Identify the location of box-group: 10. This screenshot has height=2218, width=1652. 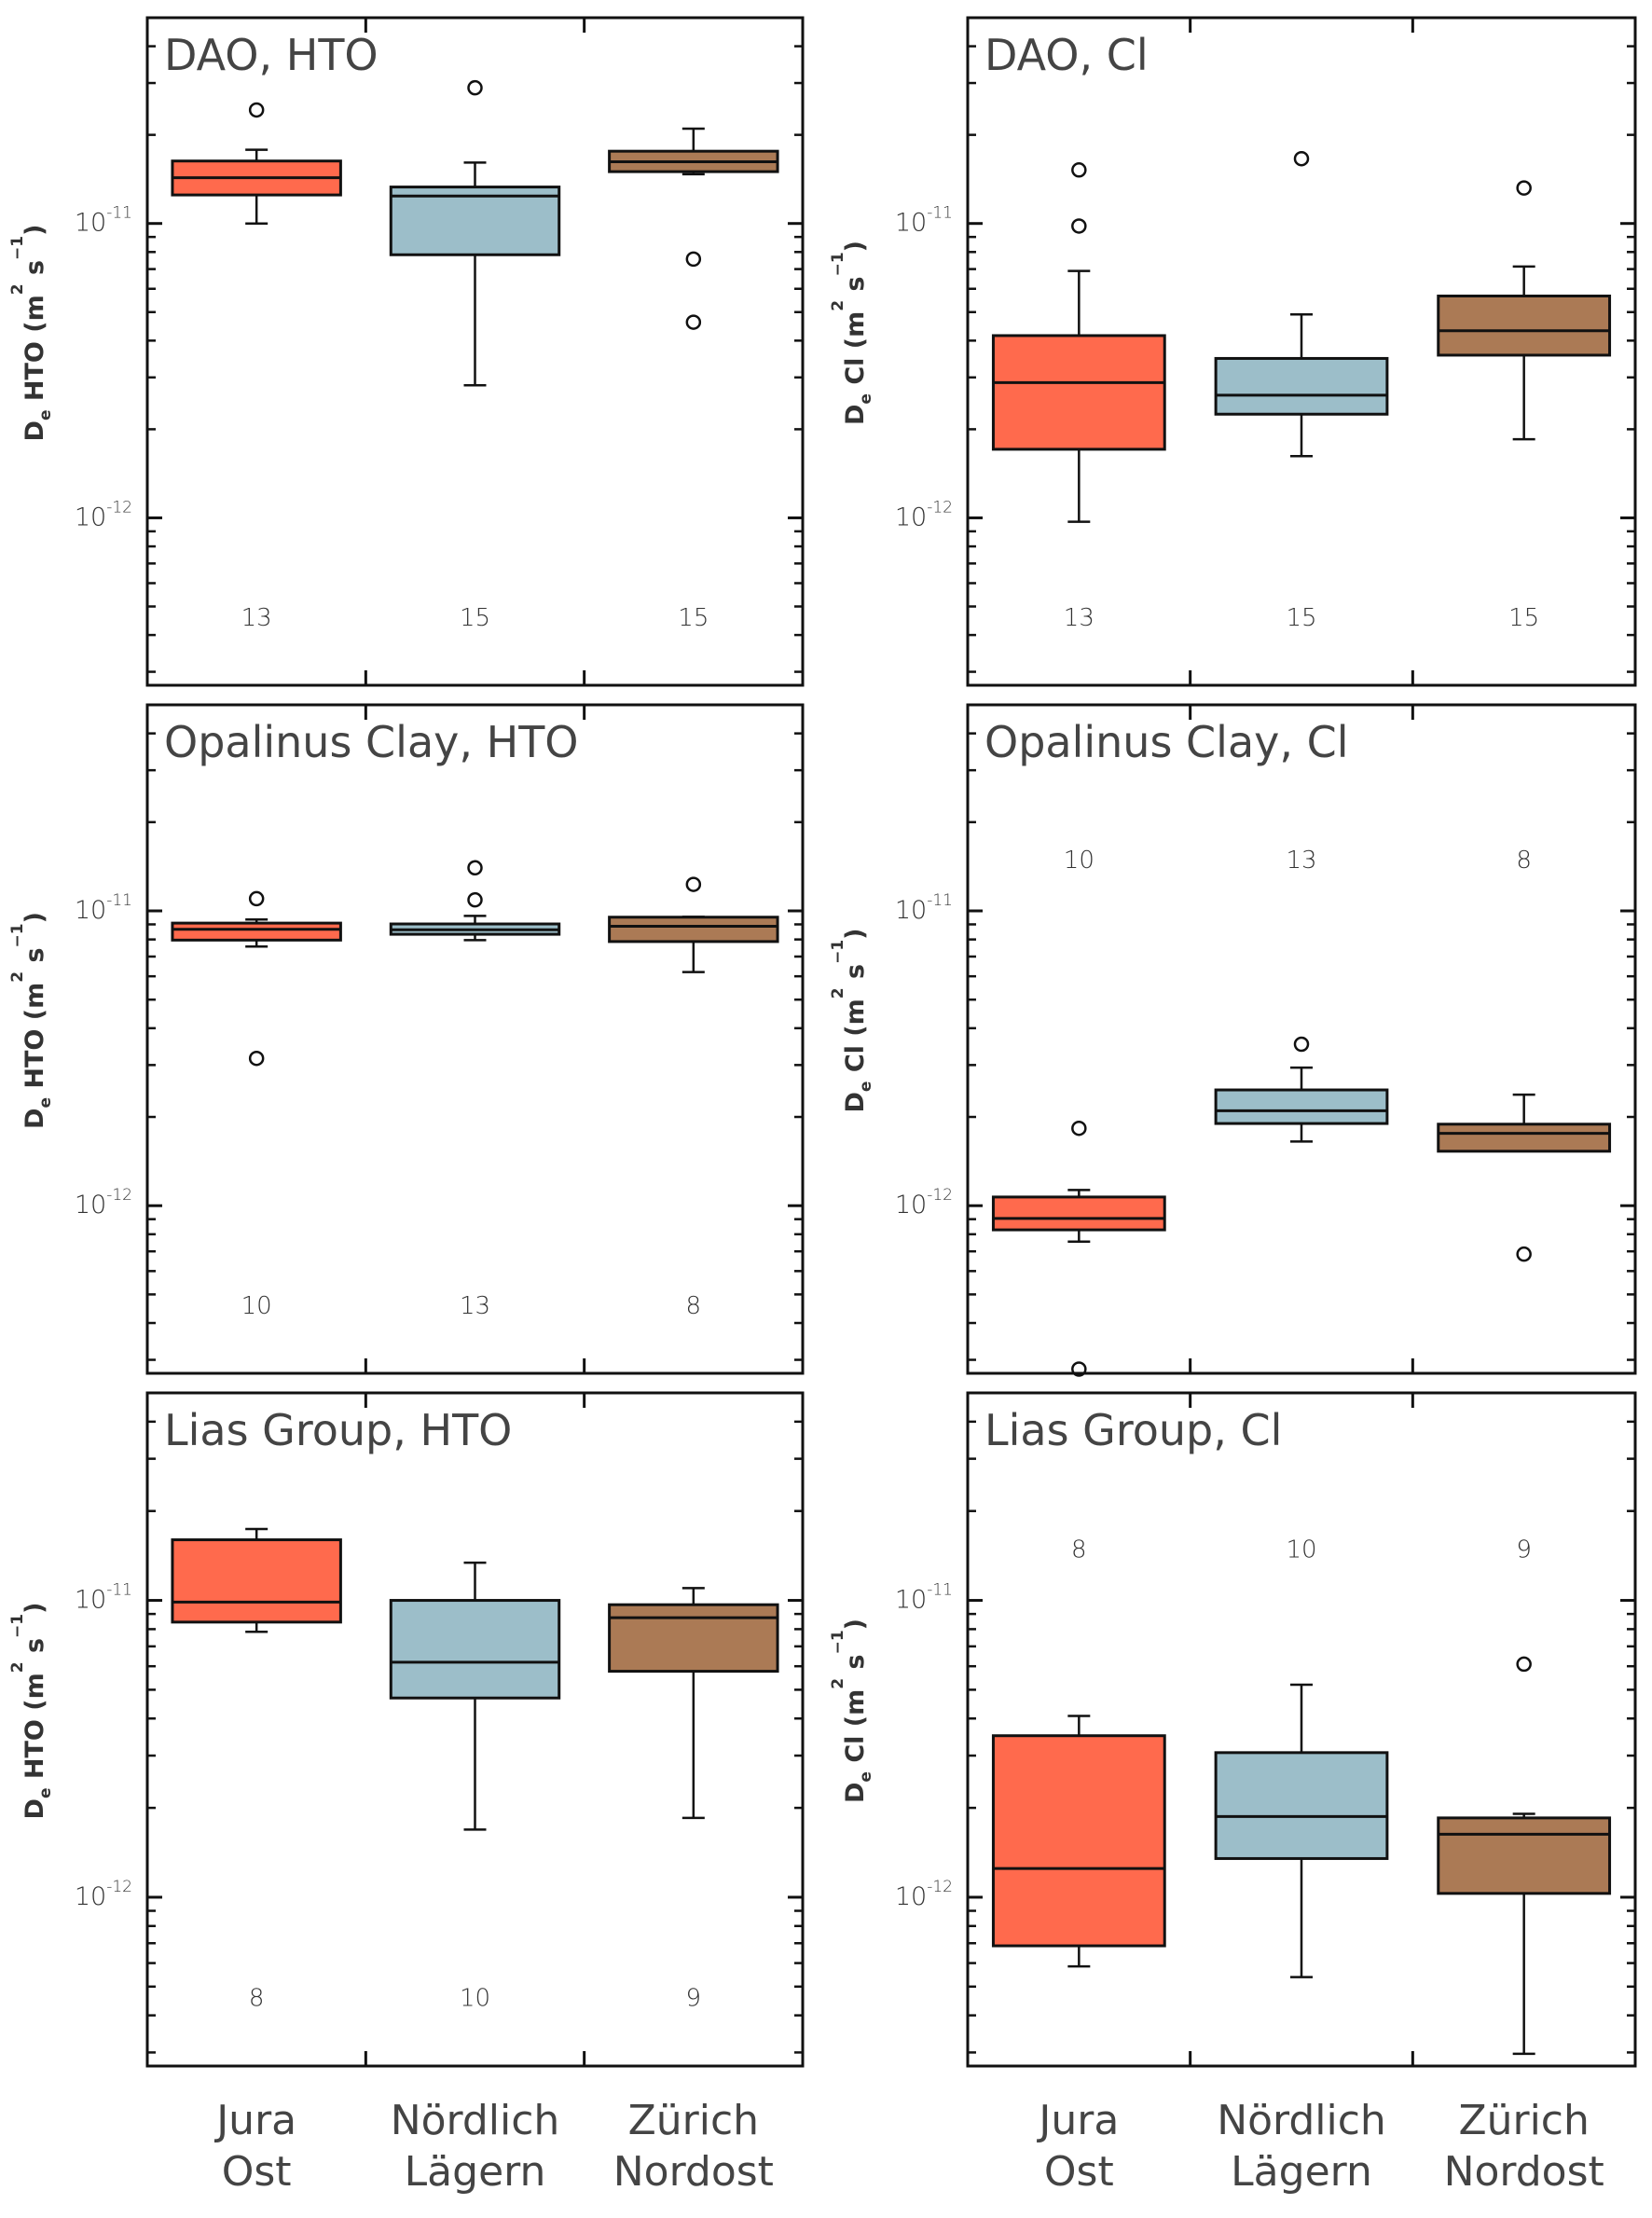
(1079, 1112).